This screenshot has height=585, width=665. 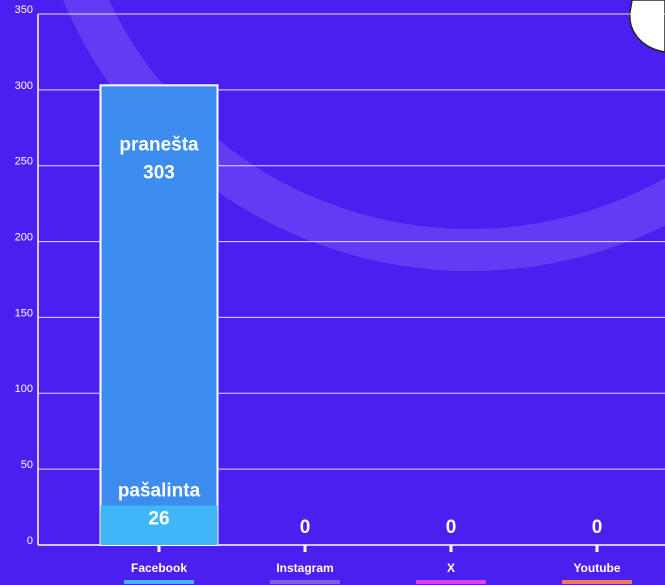 I want to click on y-tick-label: 200, so click(x=24, y=237).